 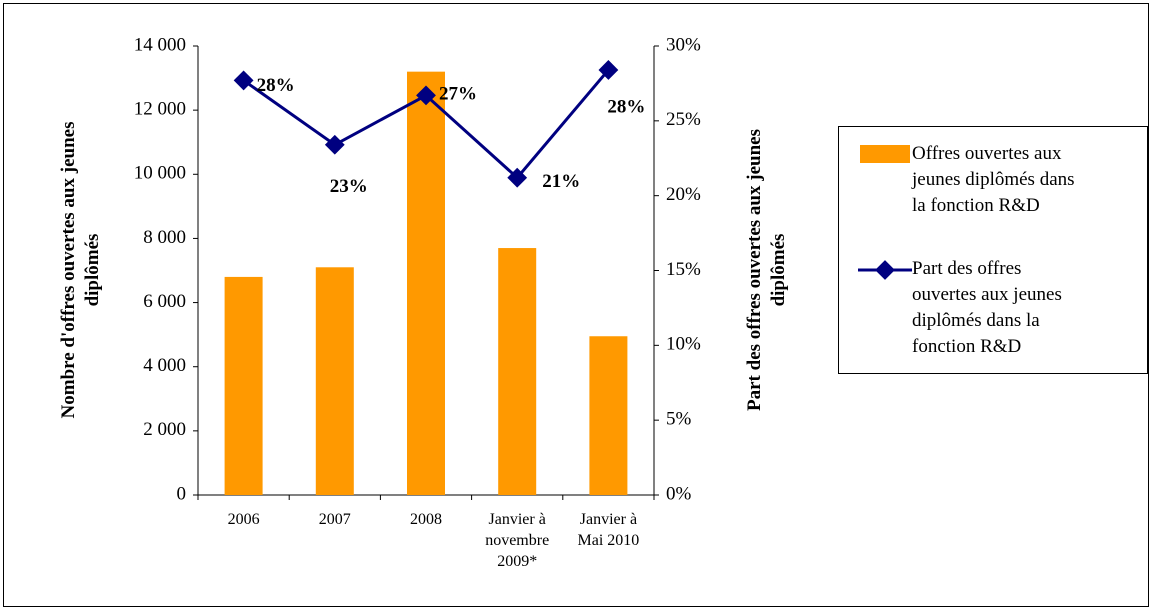 What do you see at coordinates (458, 94) in the screenshot?
I see `data-label: 27%` at bounding box center [458, 94].